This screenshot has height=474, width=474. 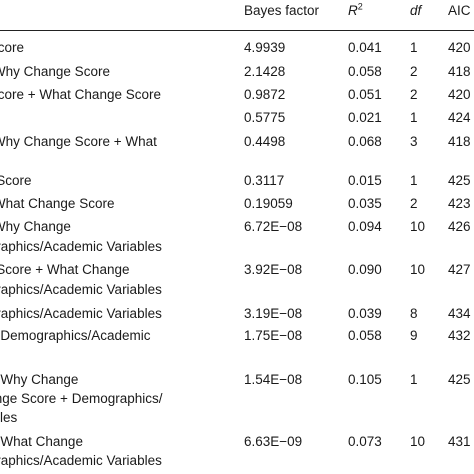 What do you see at coordinates (353, 10) in the screenshot?
I see `header-r2-label: R` at bounding box center [353, 10].